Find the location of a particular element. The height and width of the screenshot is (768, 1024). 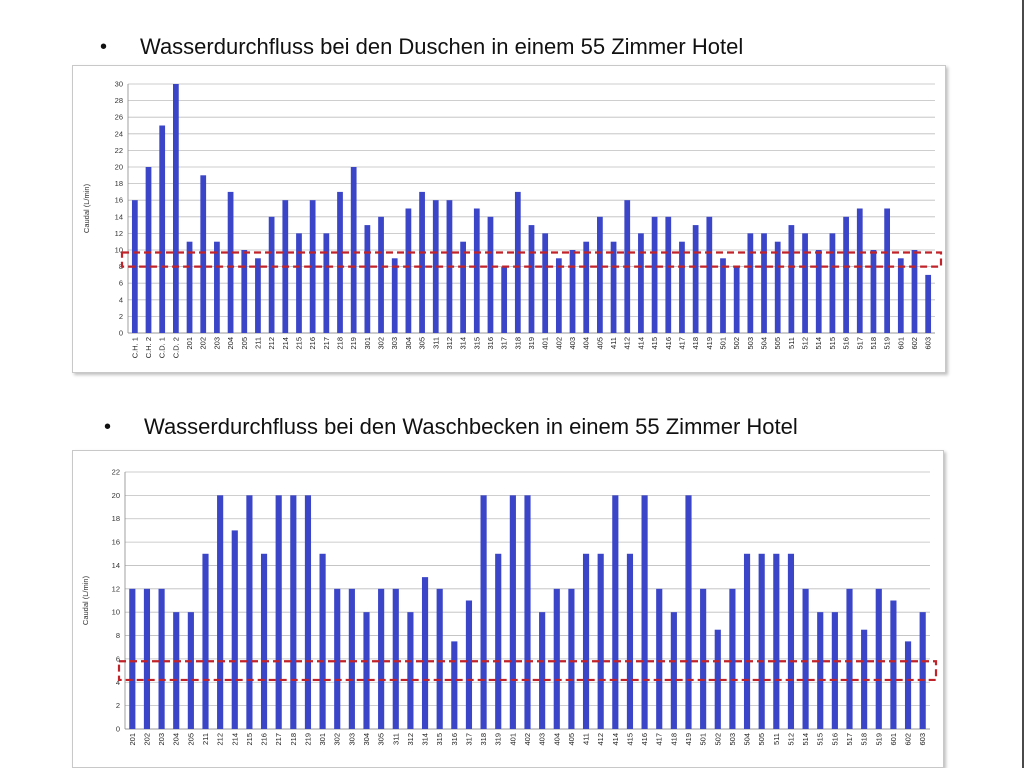

x-category-label: 204 is located at coordinates (176, 739).